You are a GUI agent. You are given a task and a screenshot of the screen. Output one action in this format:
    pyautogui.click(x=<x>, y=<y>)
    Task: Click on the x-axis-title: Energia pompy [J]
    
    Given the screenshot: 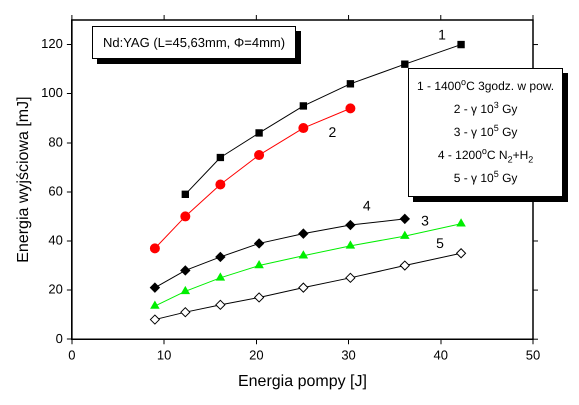 What is the action you would take?
    pyautogui.click(x=302, y=381)
    